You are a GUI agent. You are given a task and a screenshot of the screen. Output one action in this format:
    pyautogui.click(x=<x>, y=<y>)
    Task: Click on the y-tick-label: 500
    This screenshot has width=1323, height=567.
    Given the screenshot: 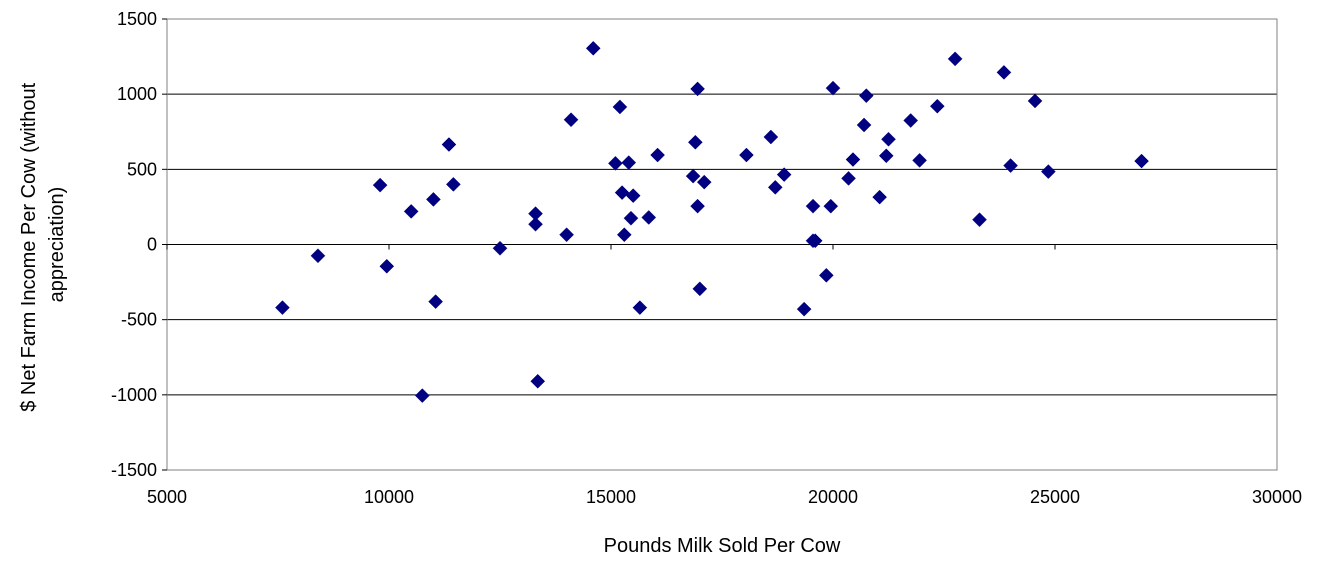 What is the action you would take?
    pyautogui.click(x=142, y=169)
    